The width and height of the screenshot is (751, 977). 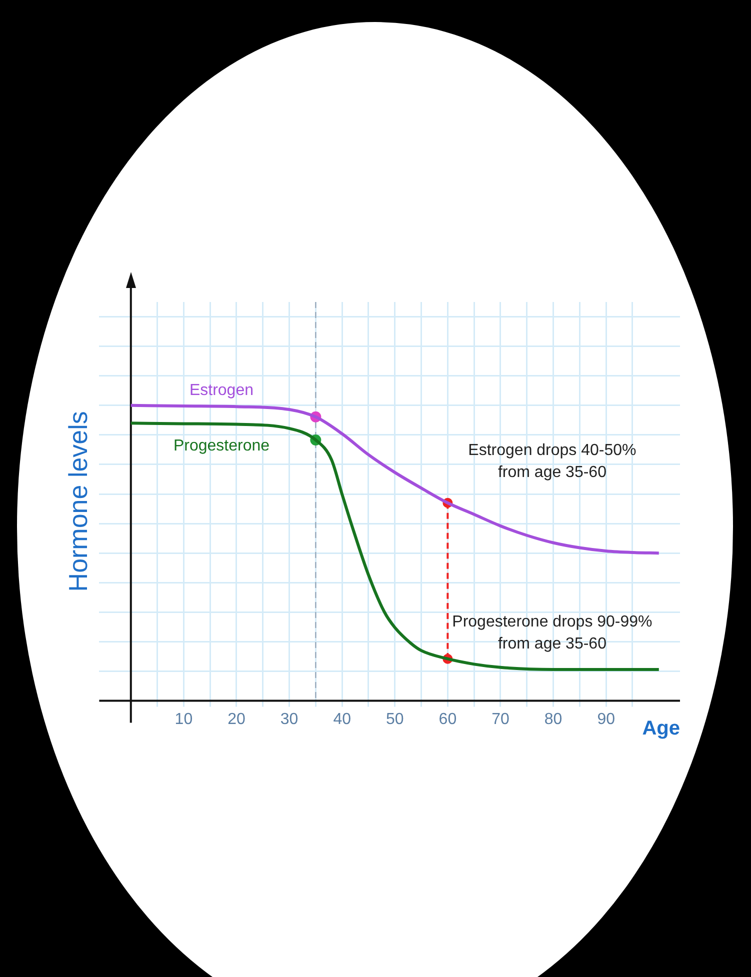 I want to click on x-tick-label: 90, so click(x=606, y=719).